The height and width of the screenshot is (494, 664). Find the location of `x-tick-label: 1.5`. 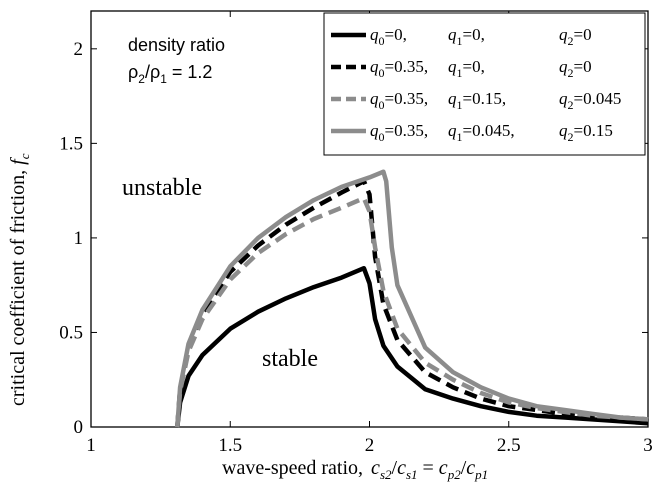

x-tick-label: 1.5 is located at coordinates (230, 445).